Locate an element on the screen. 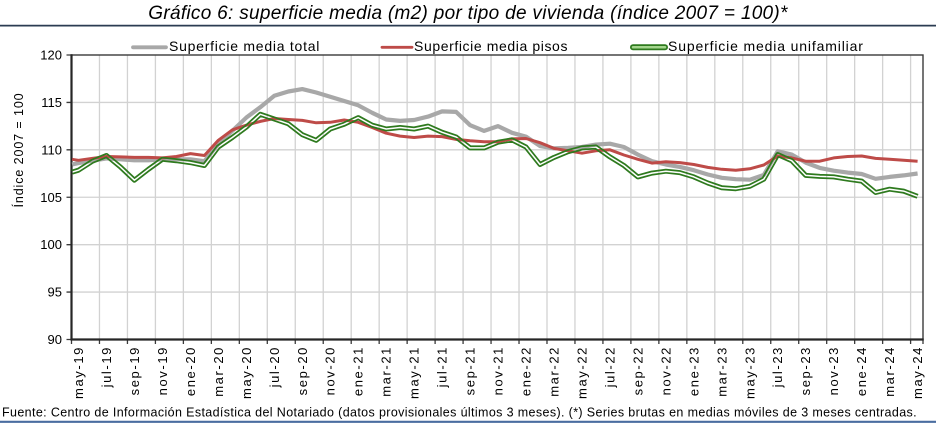  svg-text: jul-20 is located at coordinates (274, 367).